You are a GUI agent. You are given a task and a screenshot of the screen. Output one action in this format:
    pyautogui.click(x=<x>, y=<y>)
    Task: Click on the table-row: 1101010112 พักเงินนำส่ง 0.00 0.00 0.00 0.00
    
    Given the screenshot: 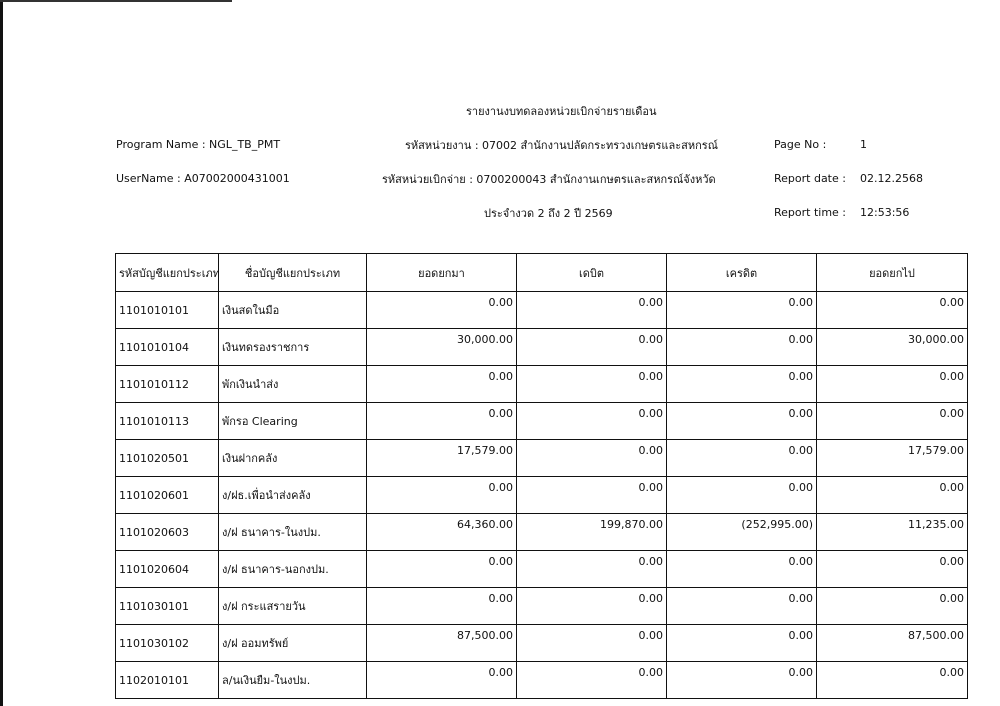 What is the action you would take?
    pyautogui.click(x=541, y=384)
    